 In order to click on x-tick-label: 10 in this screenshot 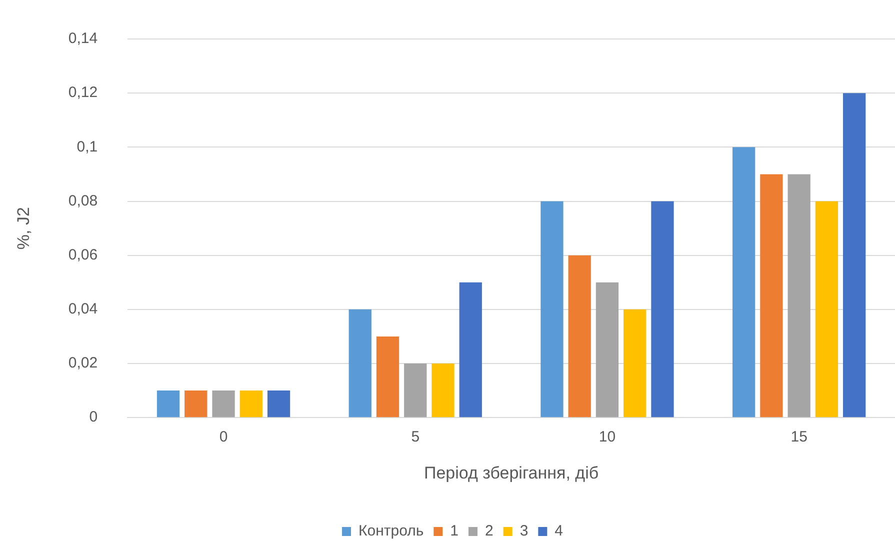, I will do `click(607, 437)`.